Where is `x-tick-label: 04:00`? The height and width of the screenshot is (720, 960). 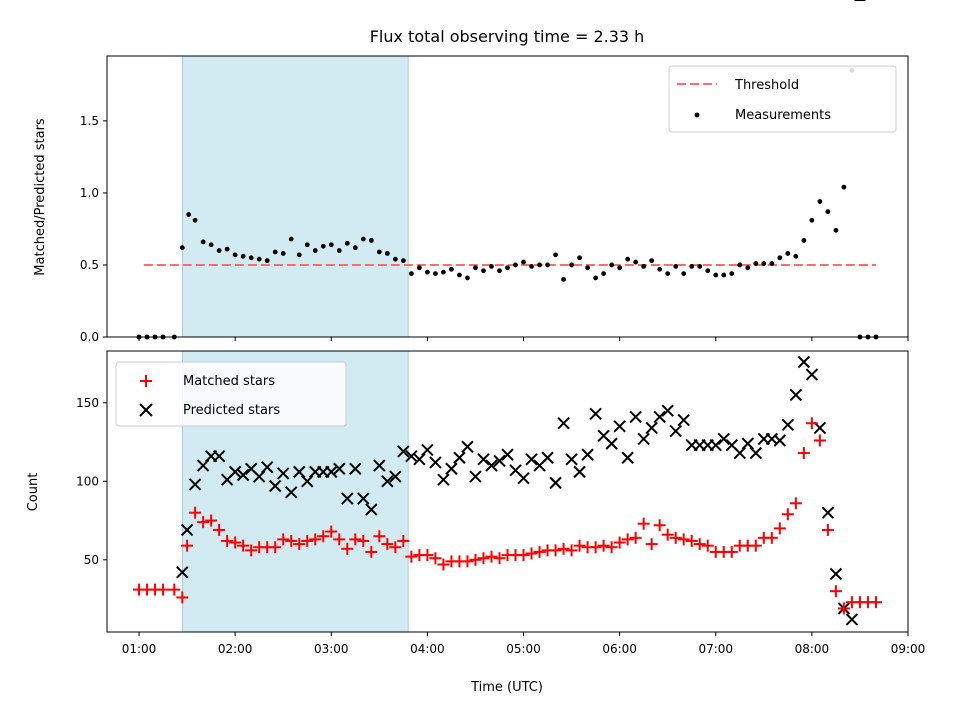 x-tick-label: 04:00 is located at coordinates (427, 649).